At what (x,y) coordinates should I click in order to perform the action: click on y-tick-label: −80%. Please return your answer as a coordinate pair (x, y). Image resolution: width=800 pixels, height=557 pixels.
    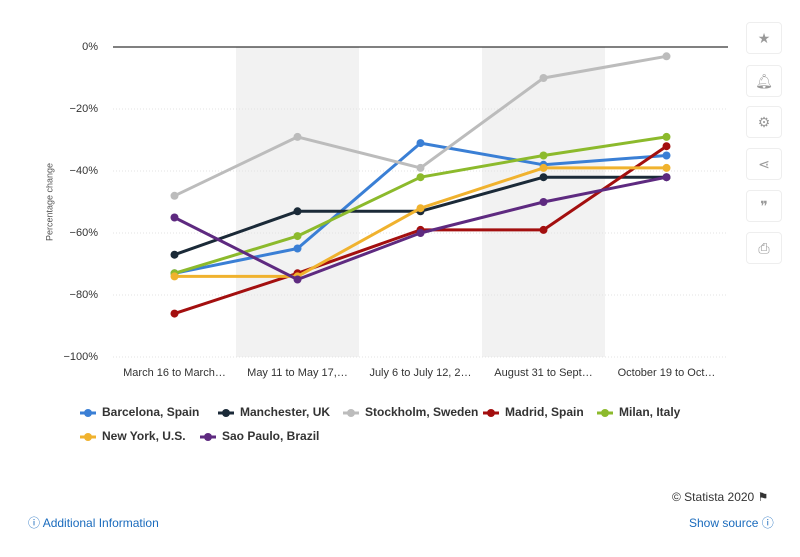
    Looking at the image, I should click on (84, 295).